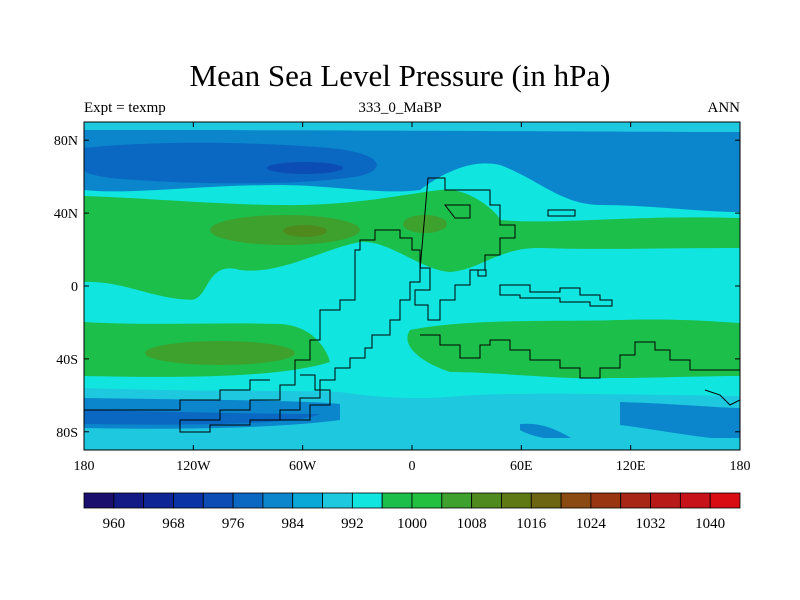  I want to click on field-equator, so click(222, 304).